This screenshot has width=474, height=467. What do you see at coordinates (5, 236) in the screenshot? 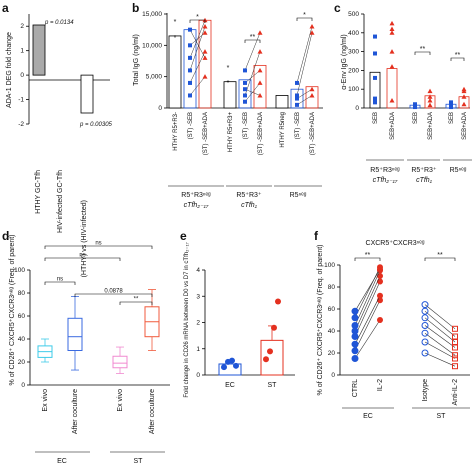
I see `panel-d-letter: d` at bounding box center [5, 236].